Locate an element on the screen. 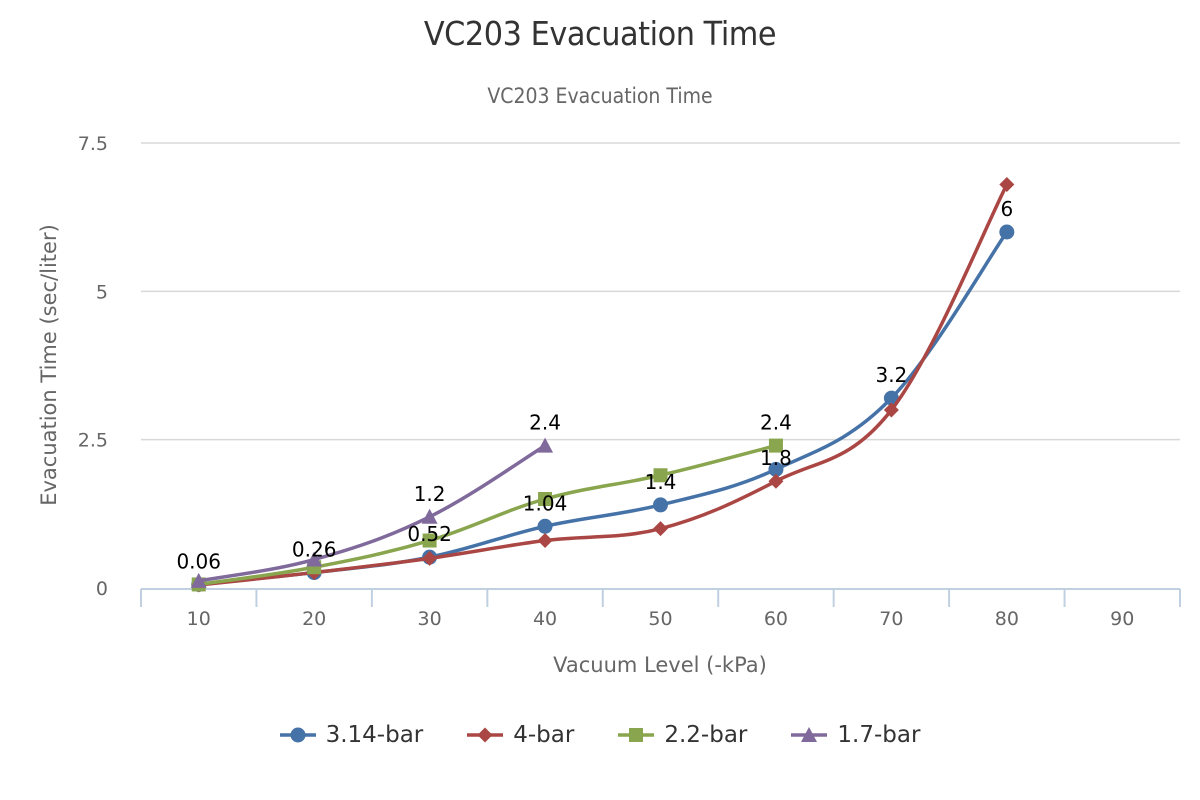 The image size is (1200, 800). x-tick-label: 20 is located at coordinates (314, 619).